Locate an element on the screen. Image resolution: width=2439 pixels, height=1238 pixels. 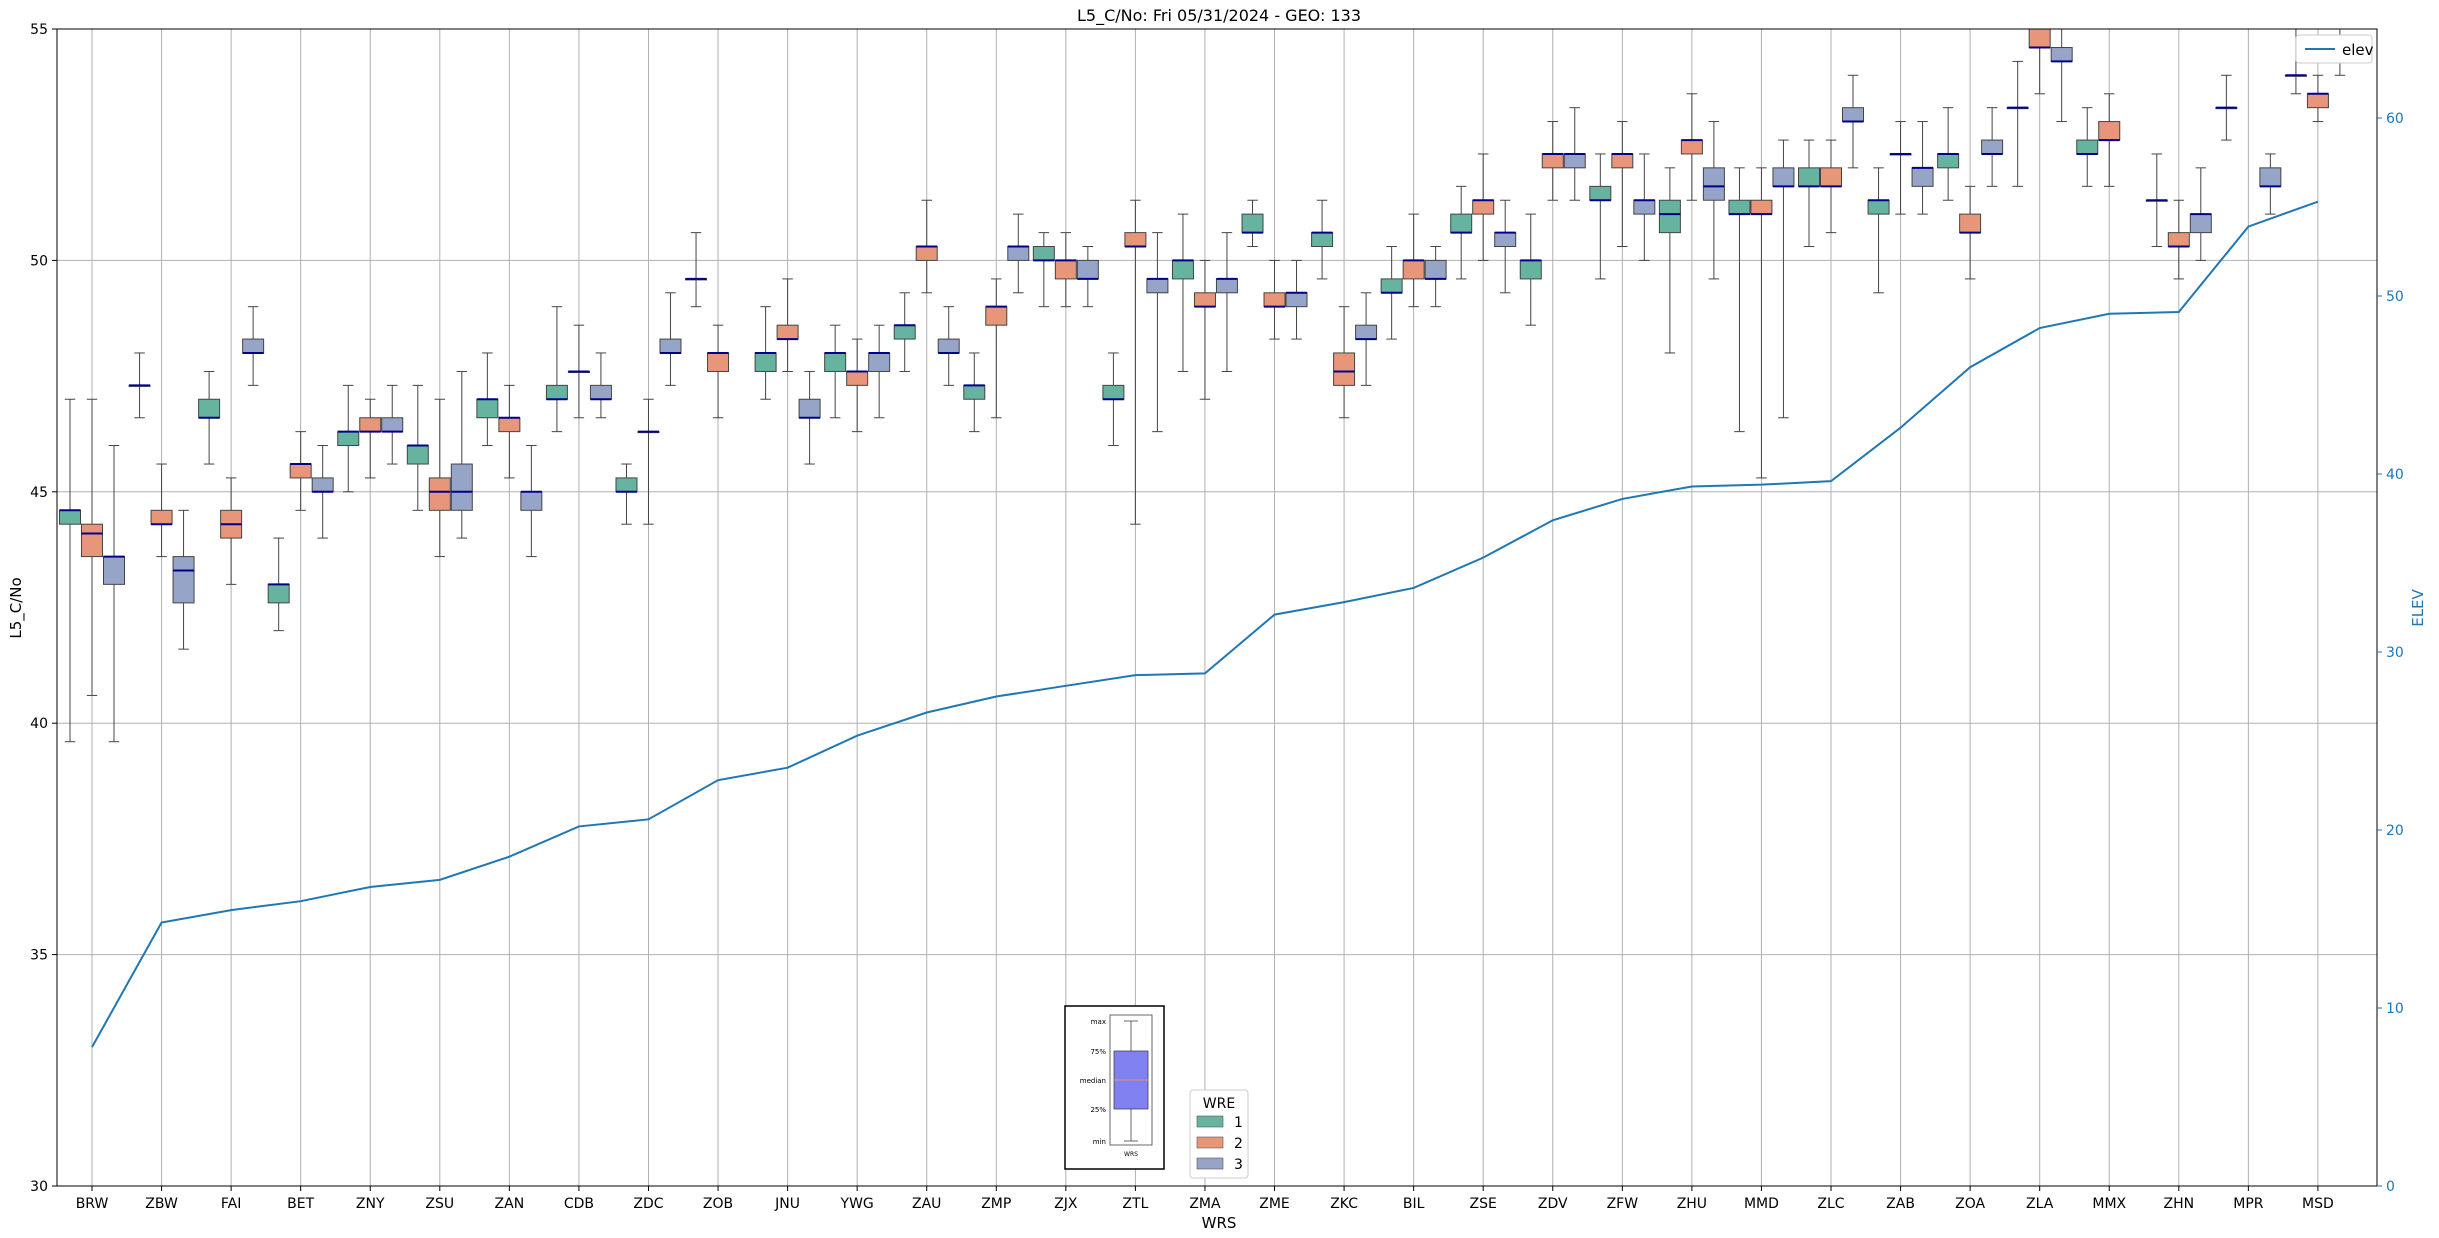
x-tick-label: ZAN is located at coordinates (510, 1204).